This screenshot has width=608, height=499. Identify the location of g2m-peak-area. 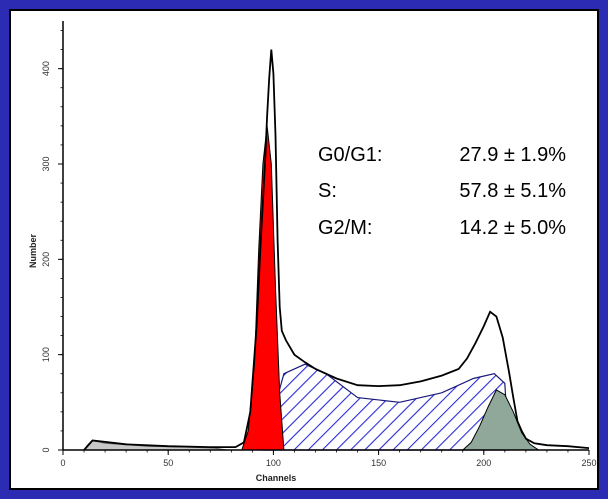
(501, 420).